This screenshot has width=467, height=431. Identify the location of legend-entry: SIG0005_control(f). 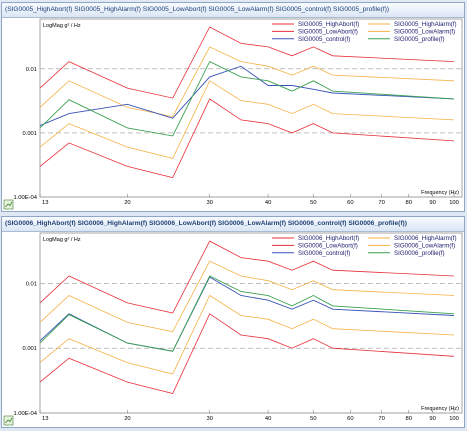
(324, 39).